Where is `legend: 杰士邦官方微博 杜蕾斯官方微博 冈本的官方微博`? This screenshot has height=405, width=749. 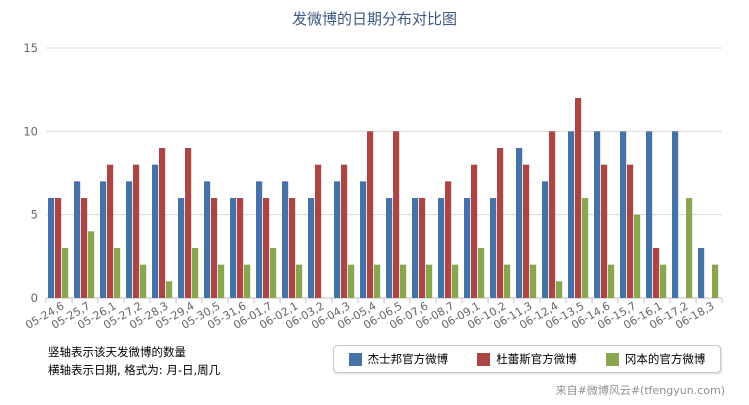
legend: 杰士邦官方微博 杜蕾斯官方微博 冈本的官方微博 is located at coordinates (527, 359).